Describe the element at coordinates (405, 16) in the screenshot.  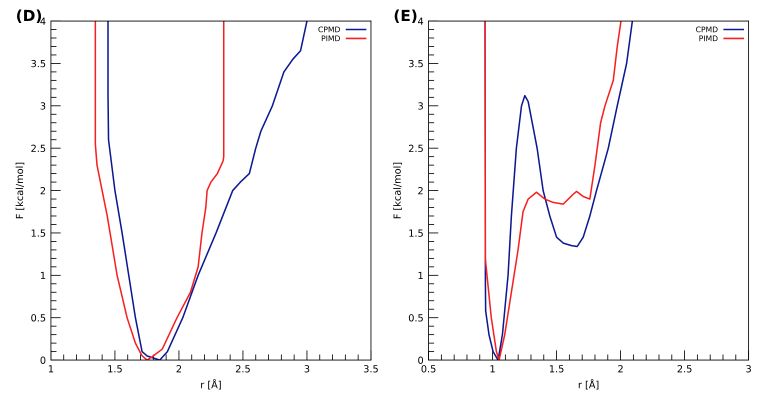
I see `chart-title: (E)` at that location.